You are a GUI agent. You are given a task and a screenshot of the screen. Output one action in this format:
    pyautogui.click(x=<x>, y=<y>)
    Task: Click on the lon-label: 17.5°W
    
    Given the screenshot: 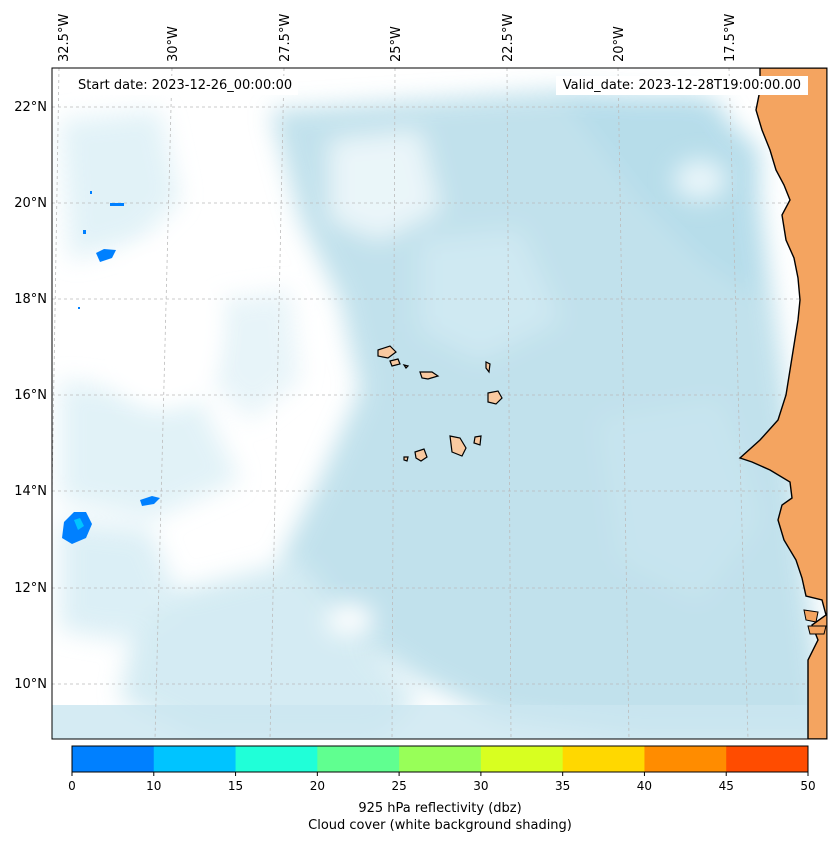 What is the action you would take?
    pyautogui.click(x=730, y=38)
    